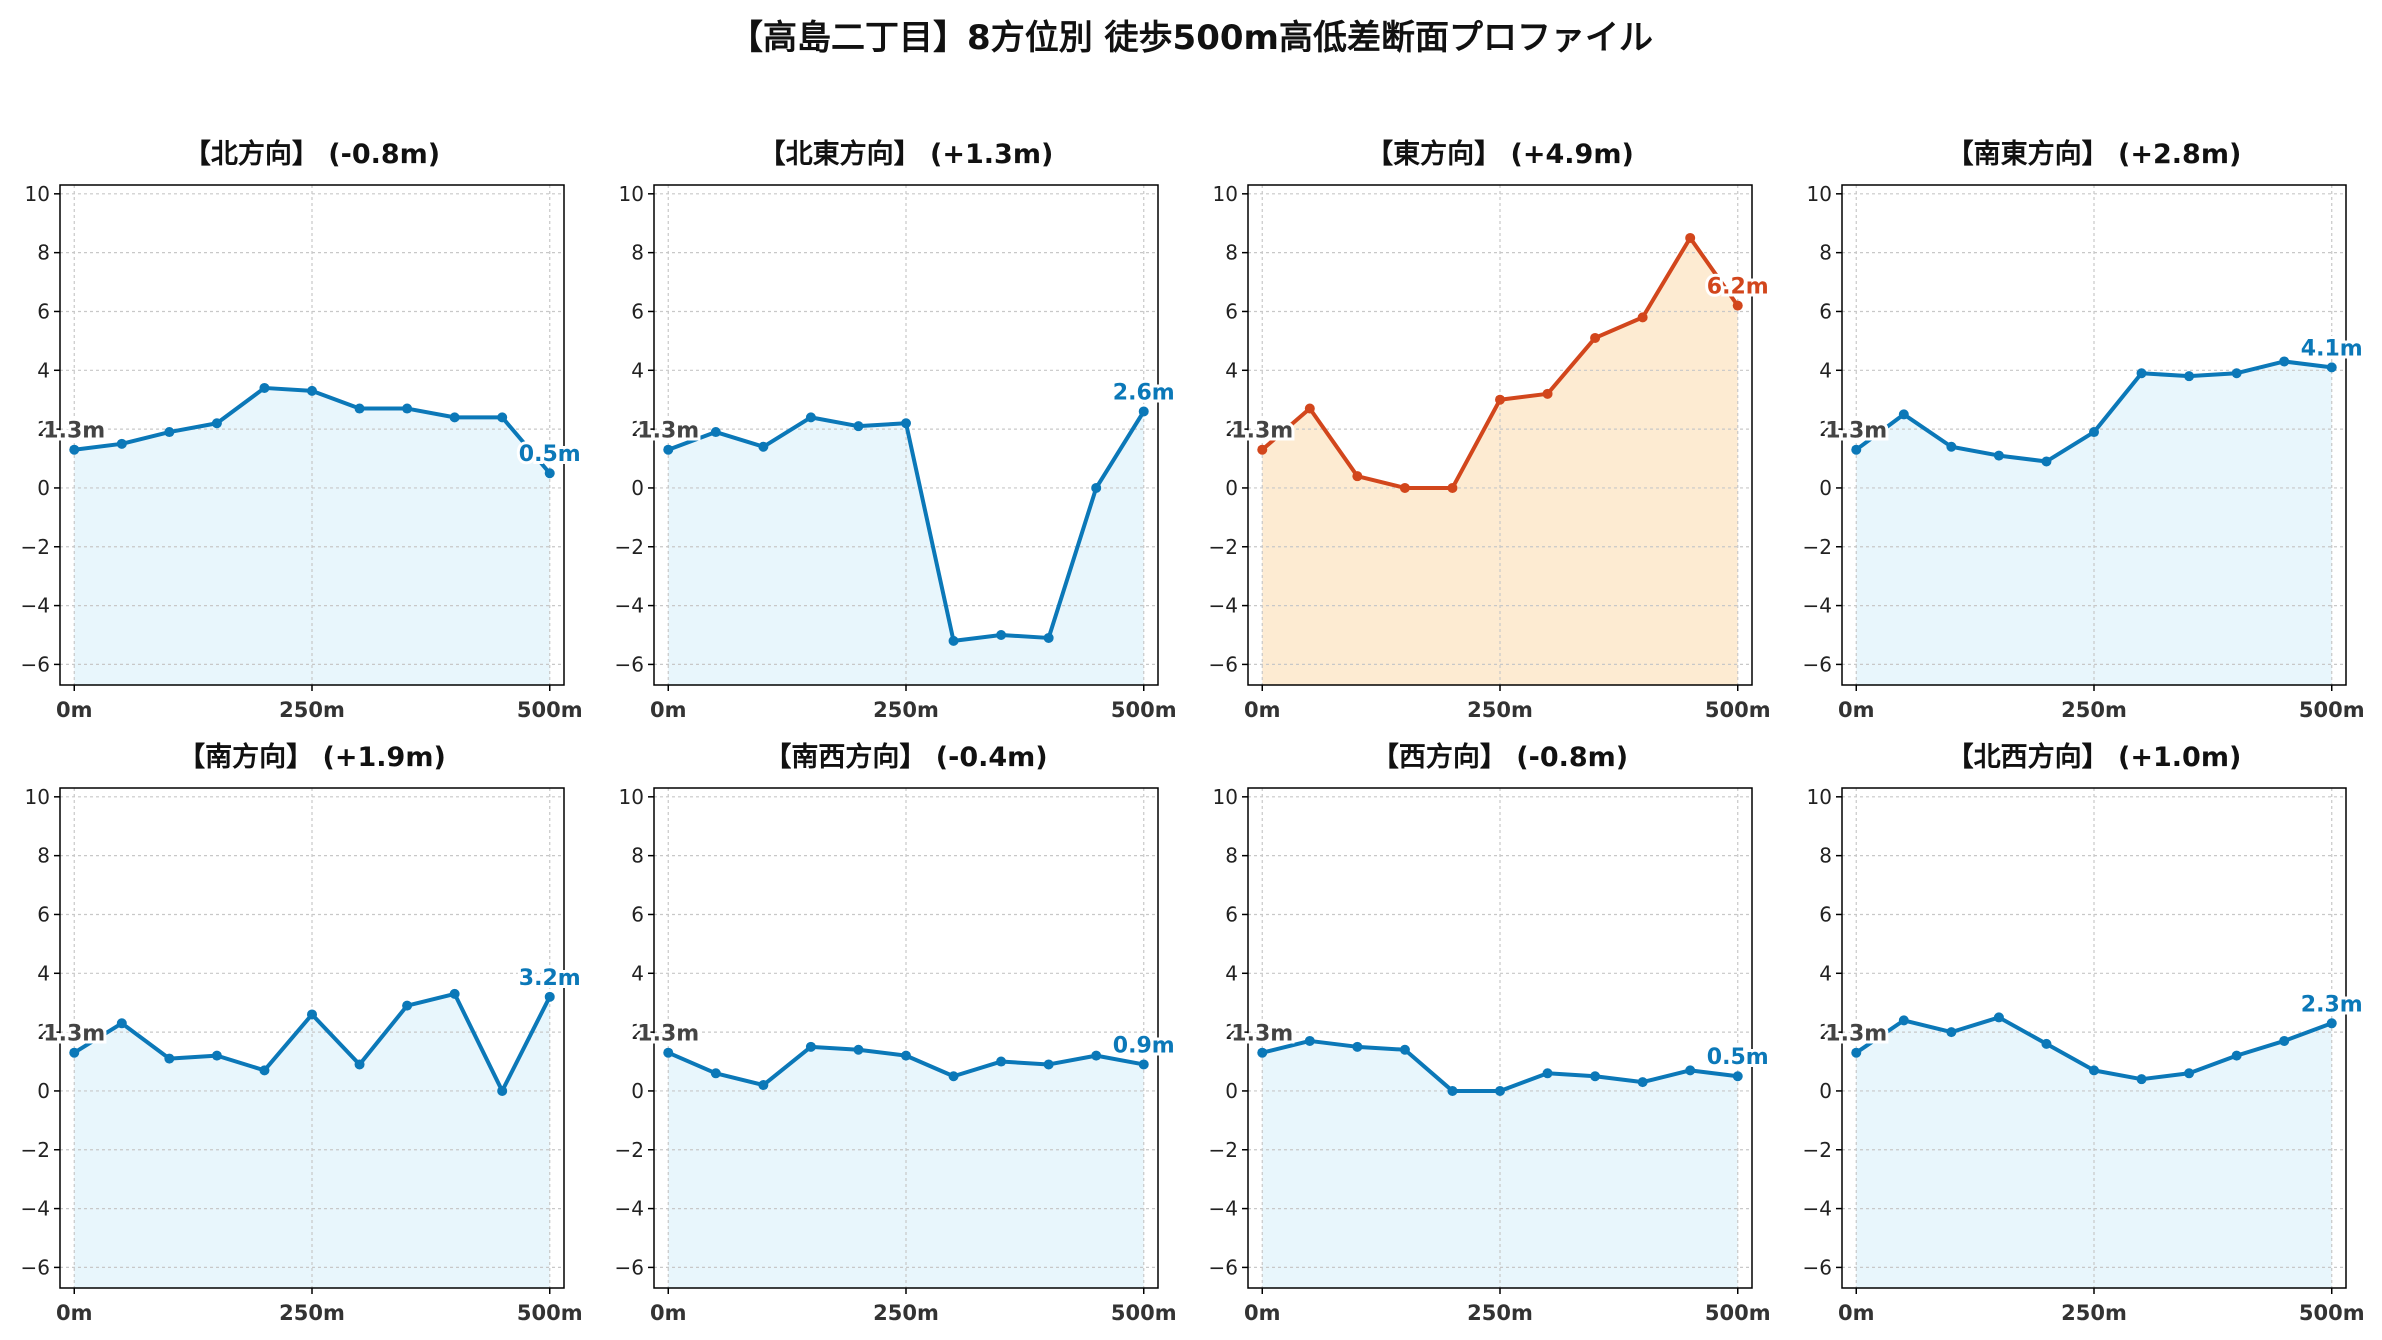 This screenshot has height=1340, width=2382. What do you see at coordinates (906, 154) in the screenshot?
I see `panel-title: 【北東方向】 (+1.3m)` at bounding box center [906, 154].